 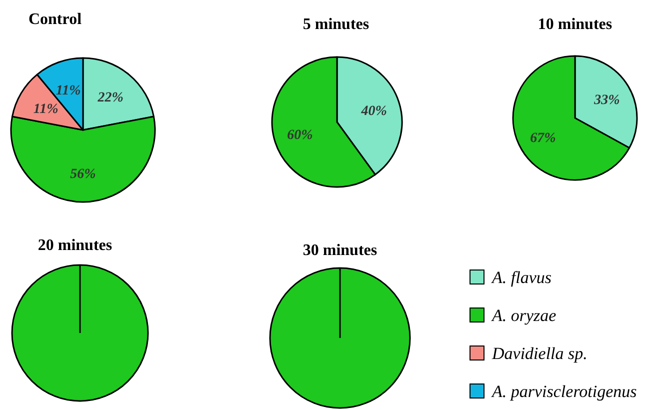 I want to click on data-label: 60%, so click(x=300, y=136).